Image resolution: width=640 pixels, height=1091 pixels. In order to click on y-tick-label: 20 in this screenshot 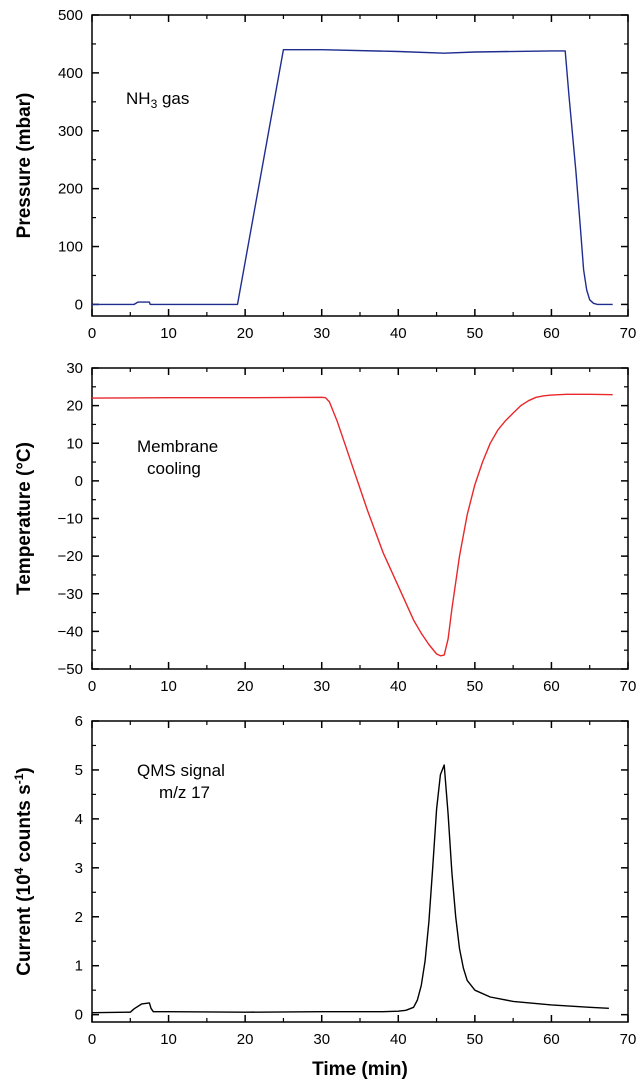, I will do `click(74, 406)`.